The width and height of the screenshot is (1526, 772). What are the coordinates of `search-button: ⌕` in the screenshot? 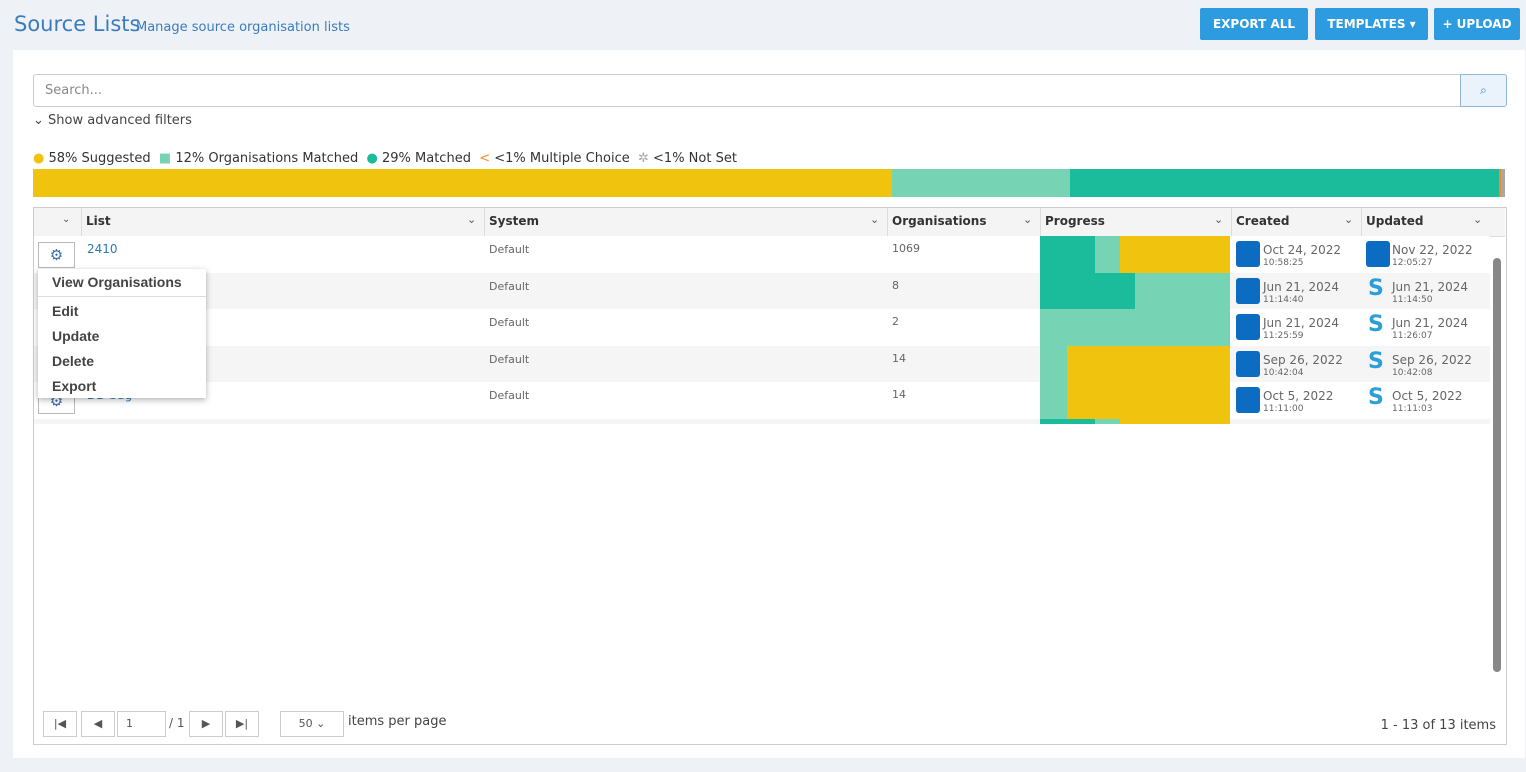 It's located at (1483, 90).